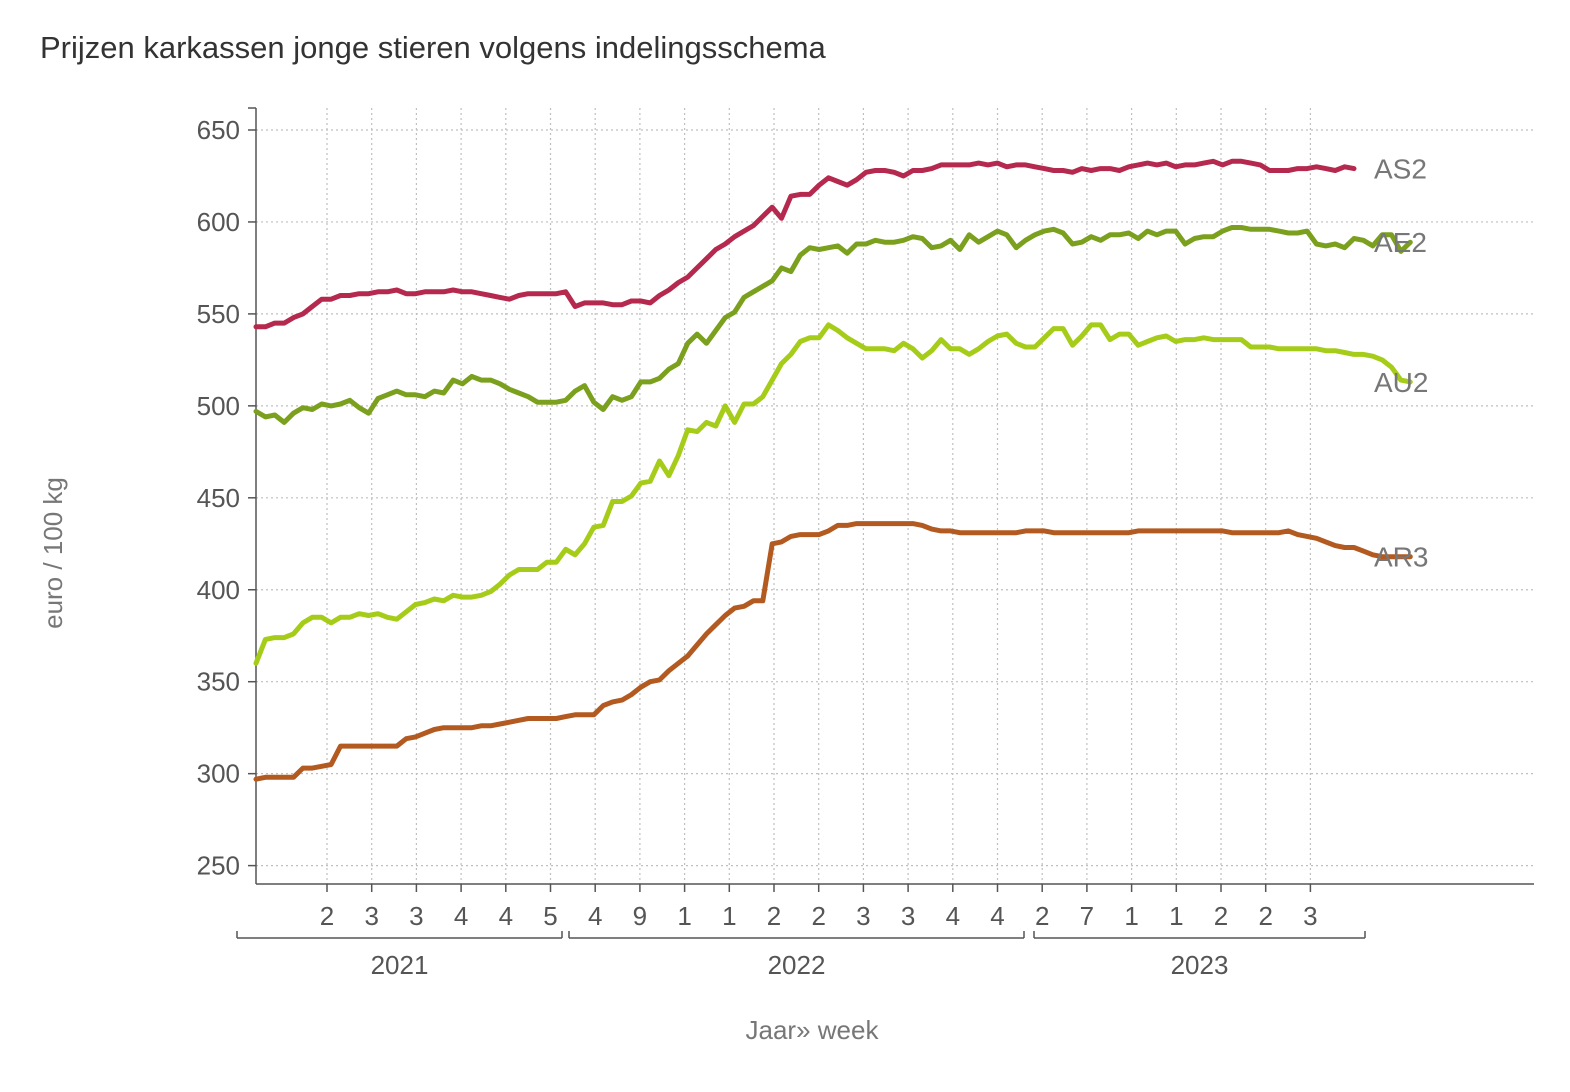 This screenshot has height=1092, width=1570. Describe the element at coordinates (1401, 557) in the screenshot. I see `series-label-ar3: AR3` at that location.